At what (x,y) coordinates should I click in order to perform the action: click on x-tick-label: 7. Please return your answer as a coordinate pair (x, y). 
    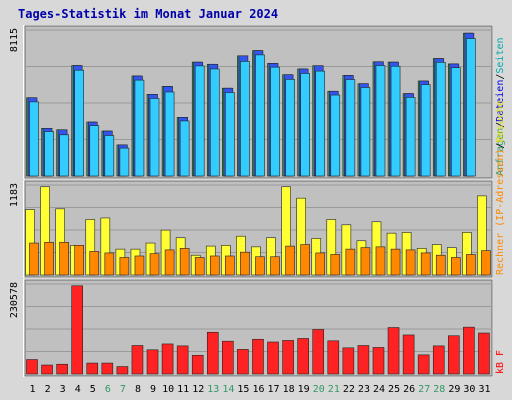
    Looking at the image, I should click on (123, 389).